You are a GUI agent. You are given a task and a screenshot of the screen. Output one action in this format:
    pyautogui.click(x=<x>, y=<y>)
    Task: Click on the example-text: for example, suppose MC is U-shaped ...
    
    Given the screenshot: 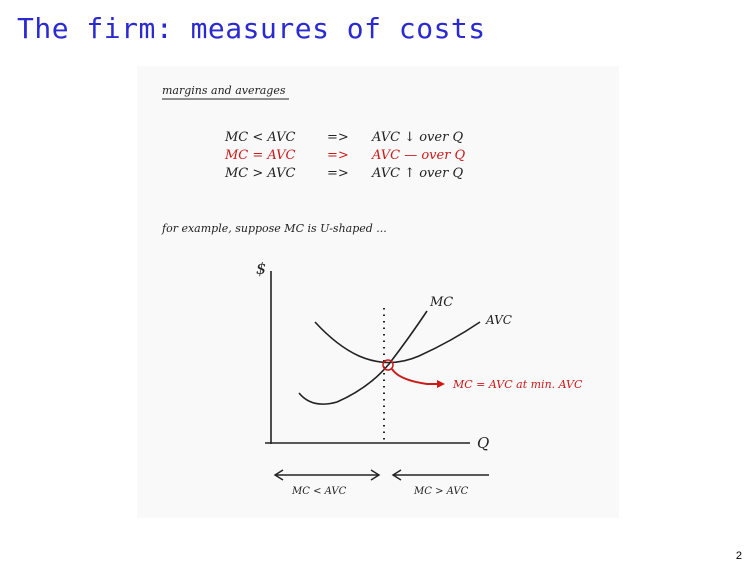 What is the action you would take?
    pyautogui.click(x=274, y=228)
    